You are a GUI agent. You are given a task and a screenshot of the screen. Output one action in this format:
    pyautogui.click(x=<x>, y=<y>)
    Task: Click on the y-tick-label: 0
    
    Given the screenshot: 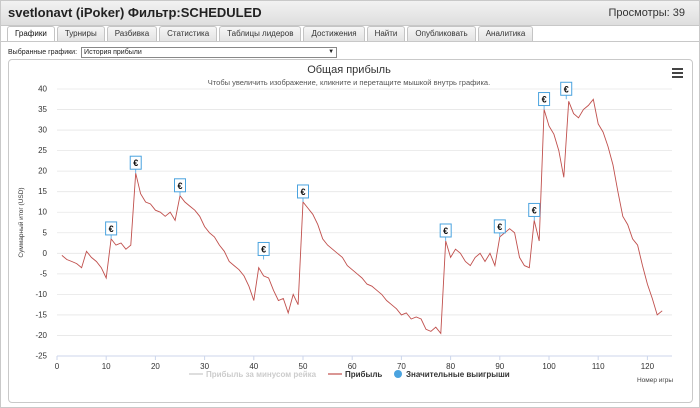 What is the action you would take?
    pyautogui.click(x=45, y=253)
    